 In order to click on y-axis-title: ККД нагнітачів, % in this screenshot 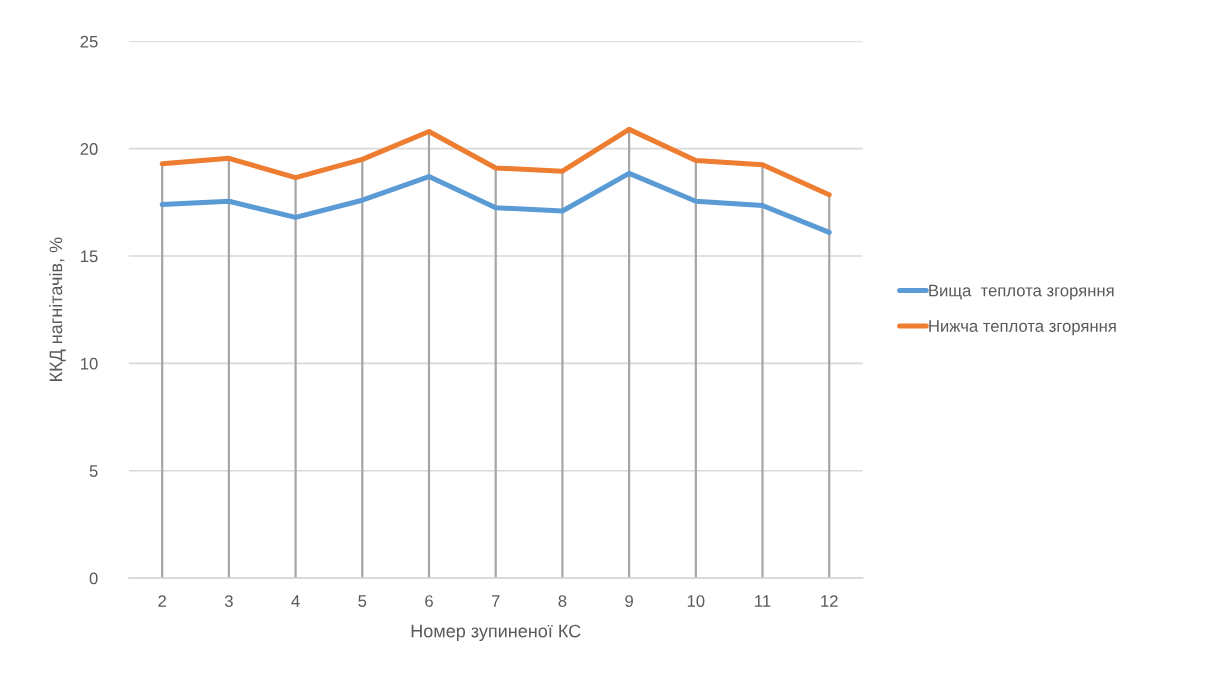, I will do `click(57, 309)`.